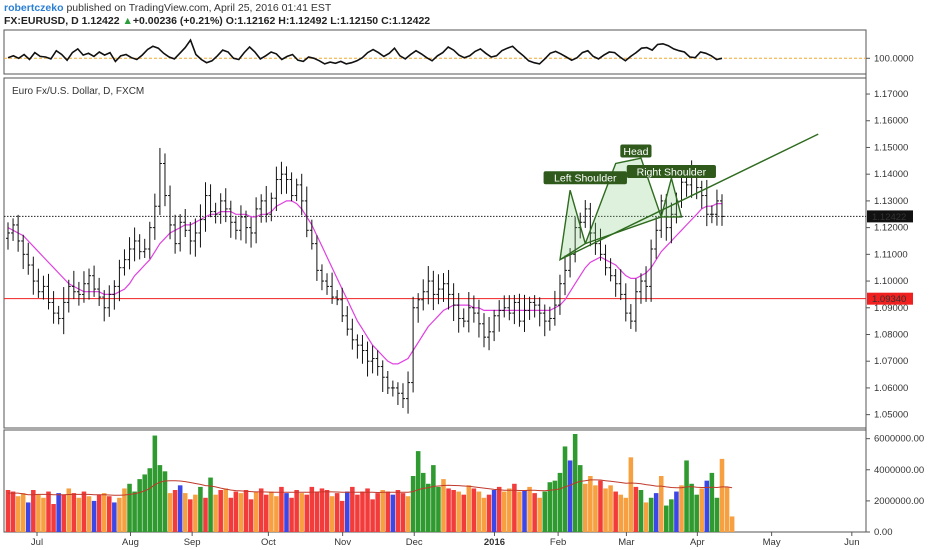  I want to click on change-value: +0.00236 (+0.21%), so click(177, 21).